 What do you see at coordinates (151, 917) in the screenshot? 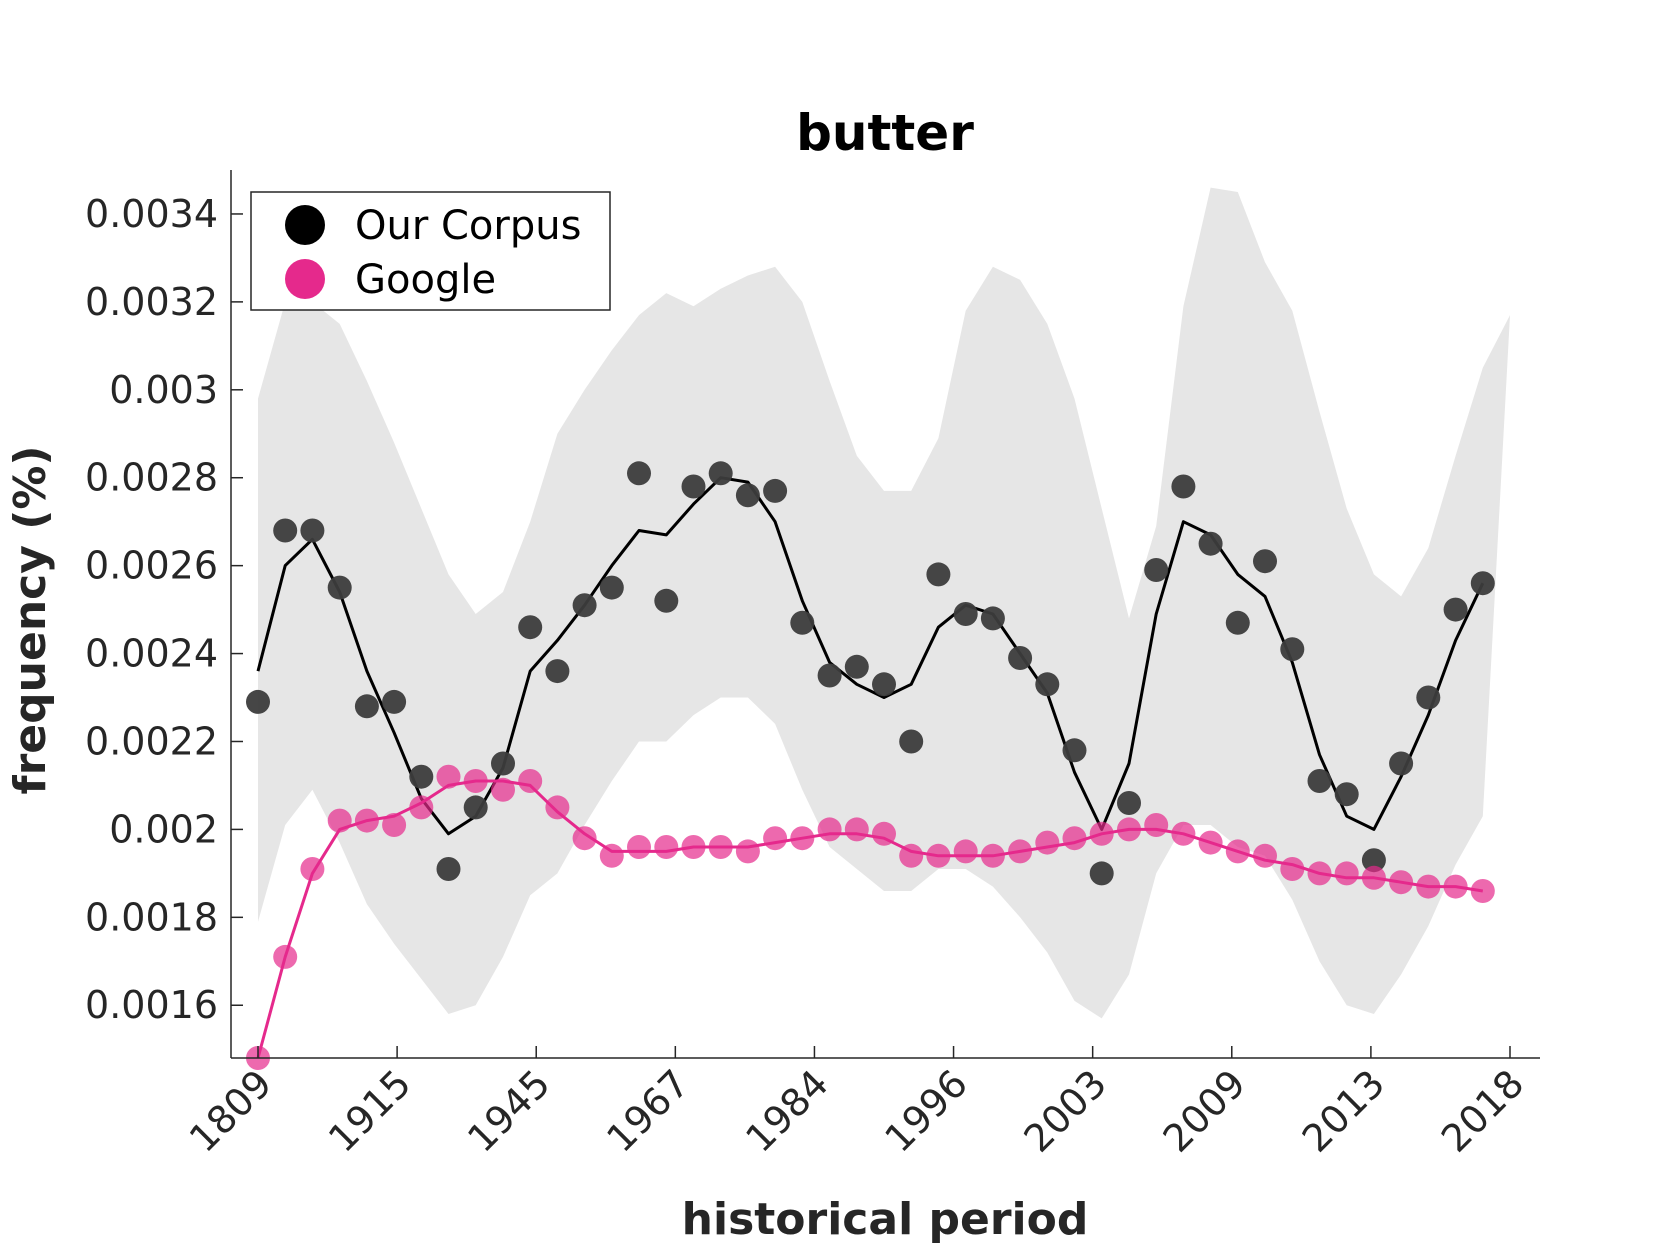
I see `y-tick-label: 0.0018` at bounding box center [151, 917].